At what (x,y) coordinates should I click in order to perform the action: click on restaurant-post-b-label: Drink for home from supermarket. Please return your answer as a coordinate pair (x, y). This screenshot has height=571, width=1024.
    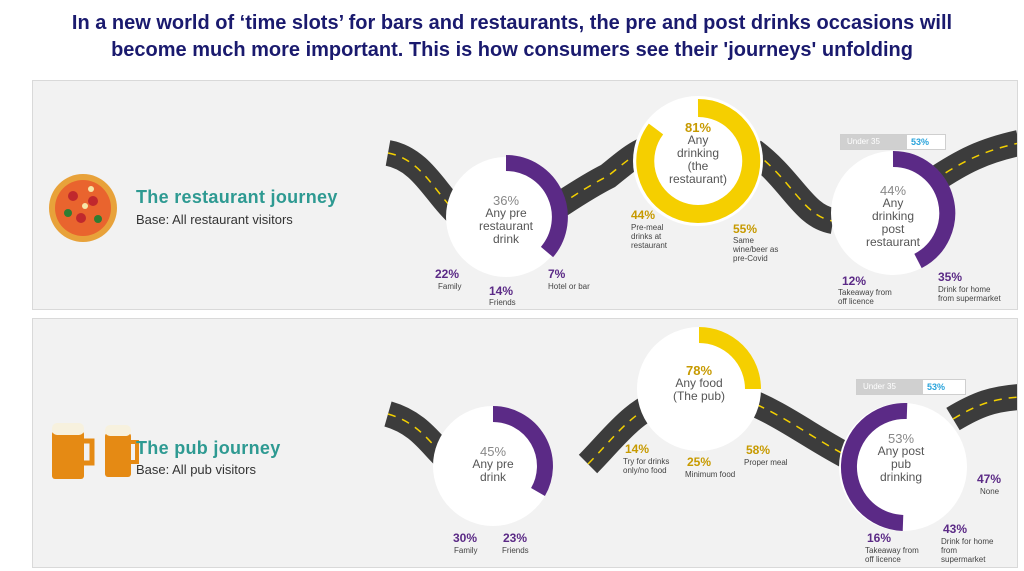
    Looking at the image, I should click on (969, 294).